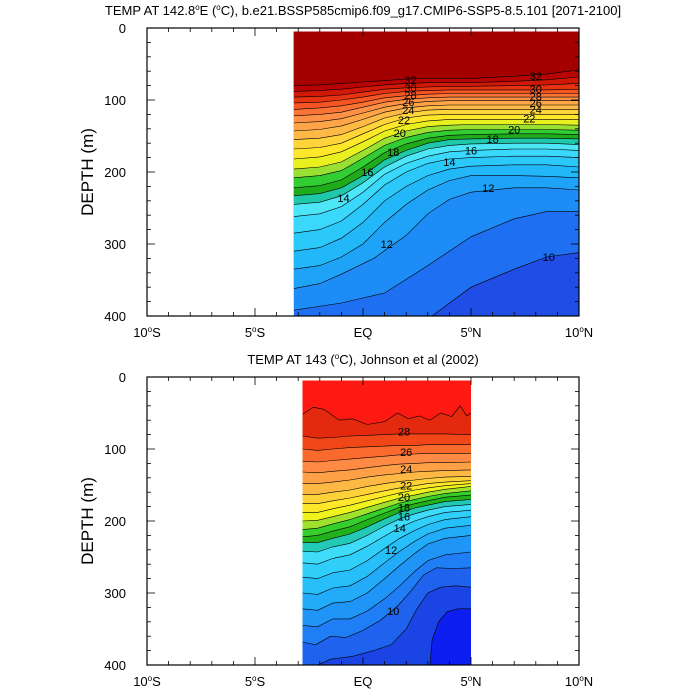 Image resolution: width=700 pixels, height=700 pixels. I want to click on x-tick-label: 10oS, so click(147, 332).